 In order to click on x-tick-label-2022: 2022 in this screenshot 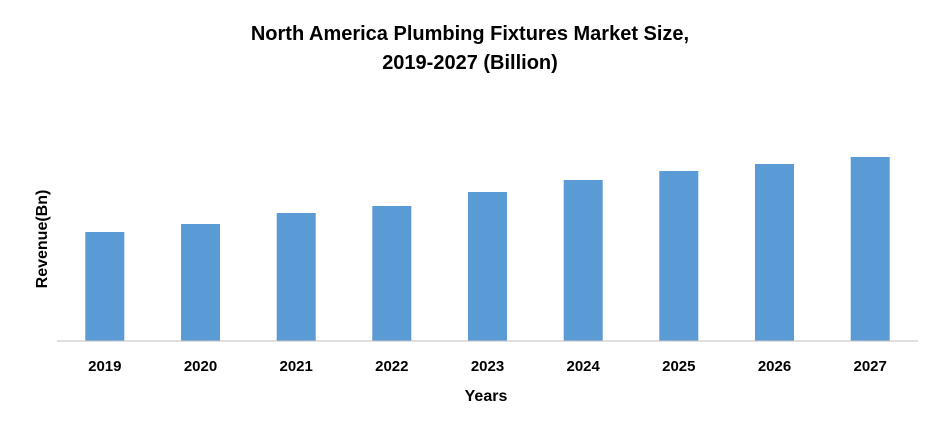, I will do `click(391, 366)`.